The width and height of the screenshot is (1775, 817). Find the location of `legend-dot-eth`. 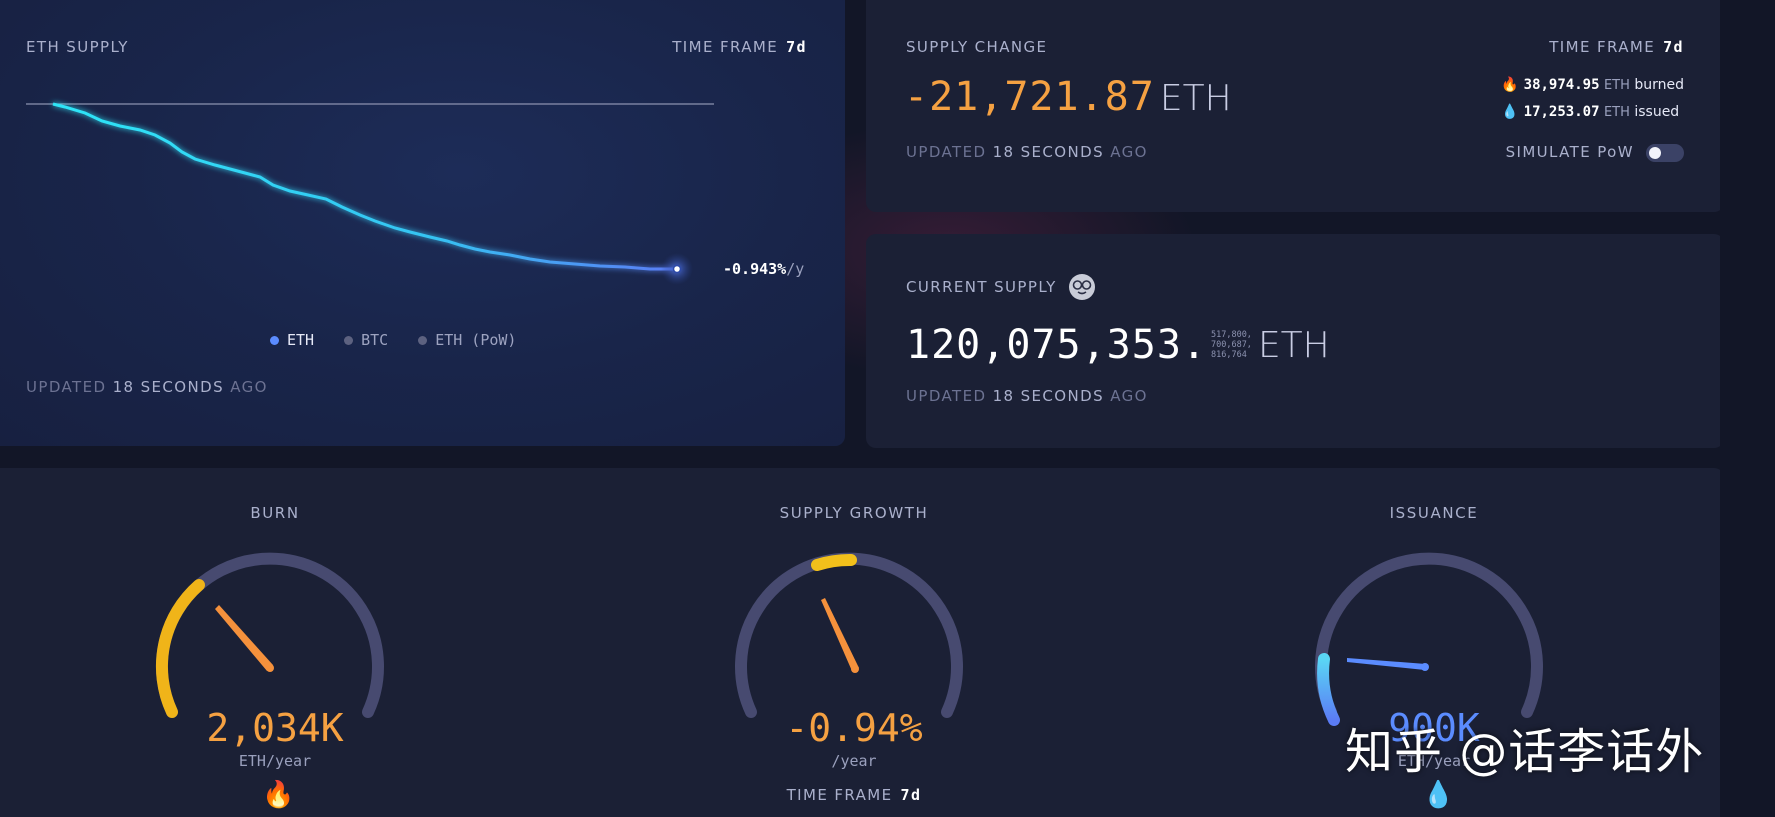

legend-dot-eth is located at coordinates (274, 340).